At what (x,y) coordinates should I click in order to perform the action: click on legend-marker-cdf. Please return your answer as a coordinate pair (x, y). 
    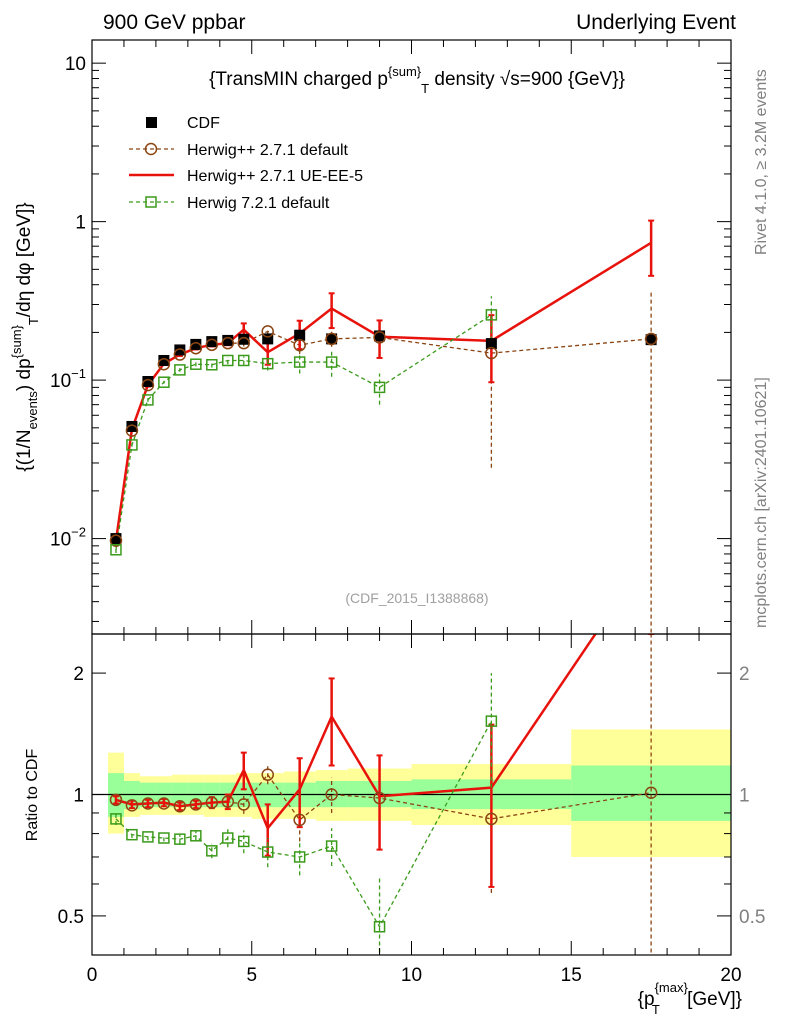
    Looking at the image, I should click on (151, 122).